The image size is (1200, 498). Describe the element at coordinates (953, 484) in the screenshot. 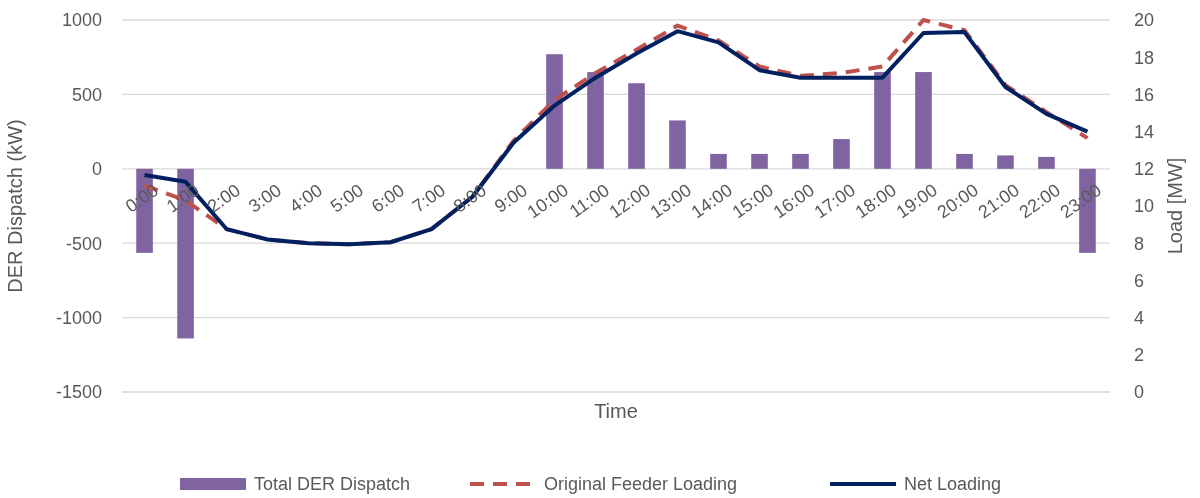

I see `legend-label: Net Loading` at that location.